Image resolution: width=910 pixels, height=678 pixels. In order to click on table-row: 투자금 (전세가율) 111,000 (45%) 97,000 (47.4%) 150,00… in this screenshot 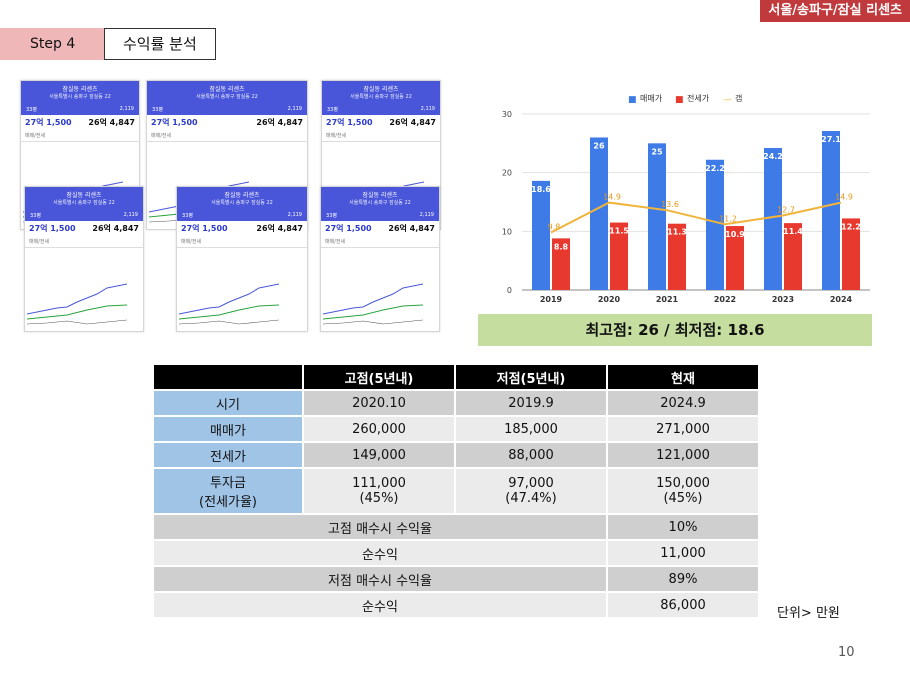, I will do `click(456, 491)`.